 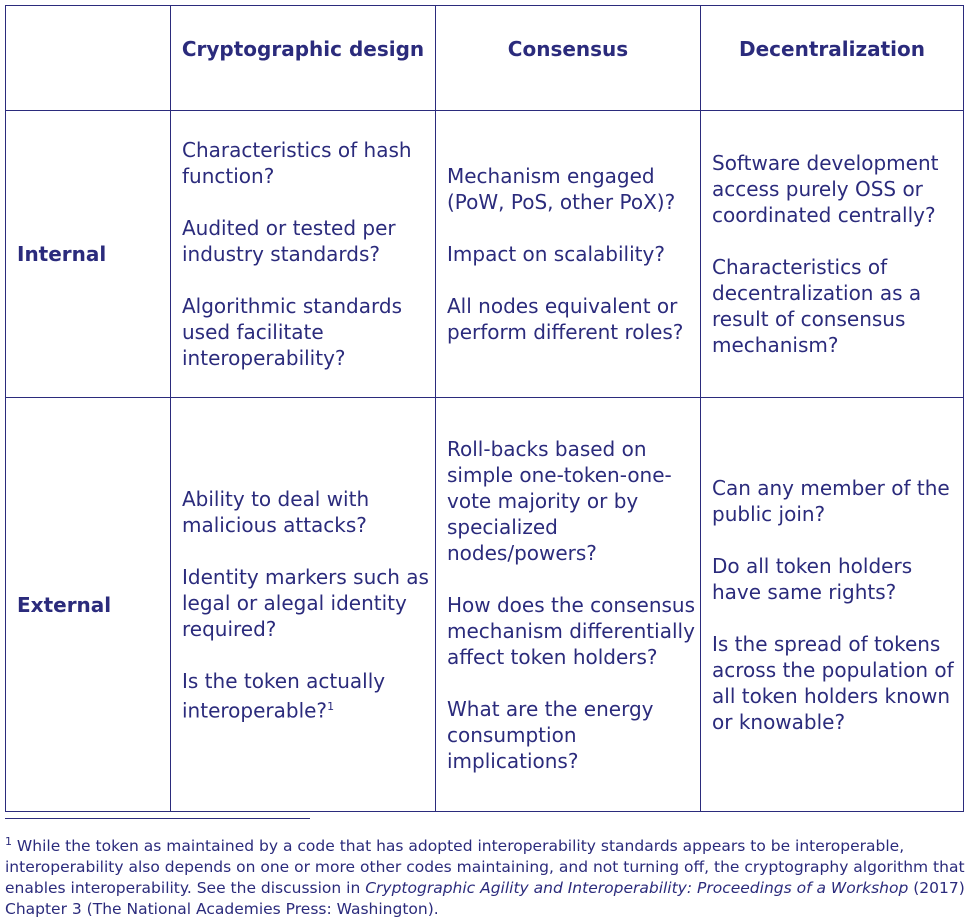 I want to click on header-corner, so click(x=88, y=58).